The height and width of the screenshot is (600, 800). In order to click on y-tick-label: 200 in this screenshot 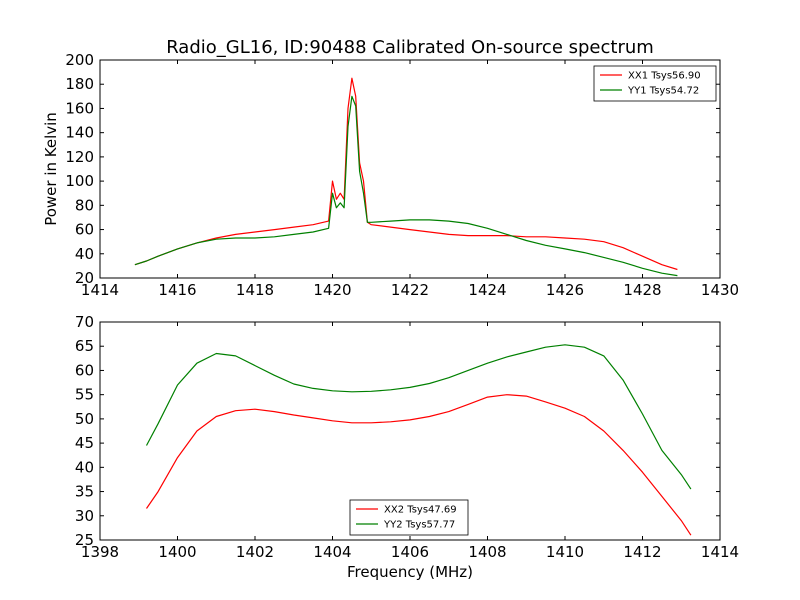, I will do `click(79, 60)`.